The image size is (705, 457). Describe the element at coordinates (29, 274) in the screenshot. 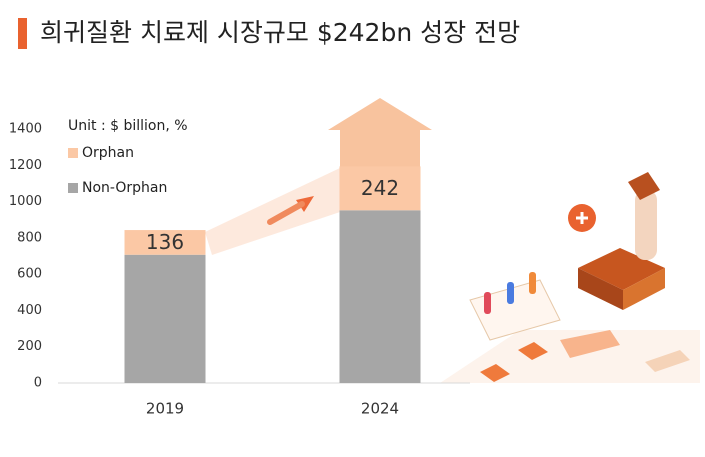

I see `y-tick-label: 600` at that location.